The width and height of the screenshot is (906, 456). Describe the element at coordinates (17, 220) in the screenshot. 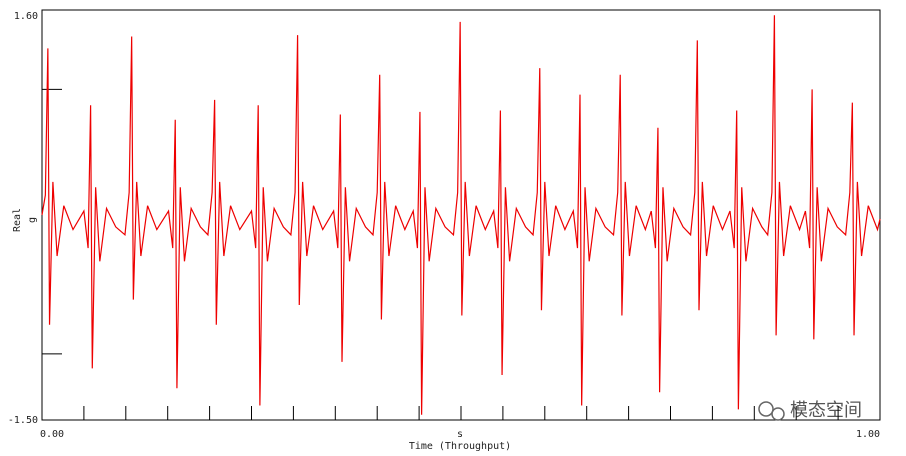

I see `y-label: Real` at that location.